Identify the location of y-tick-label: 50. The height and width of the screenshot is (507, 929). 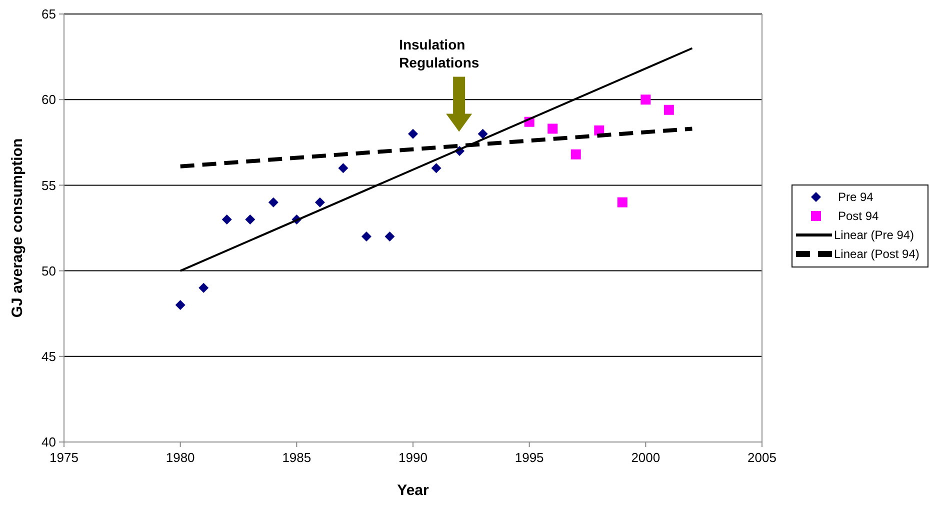
(49, 270).